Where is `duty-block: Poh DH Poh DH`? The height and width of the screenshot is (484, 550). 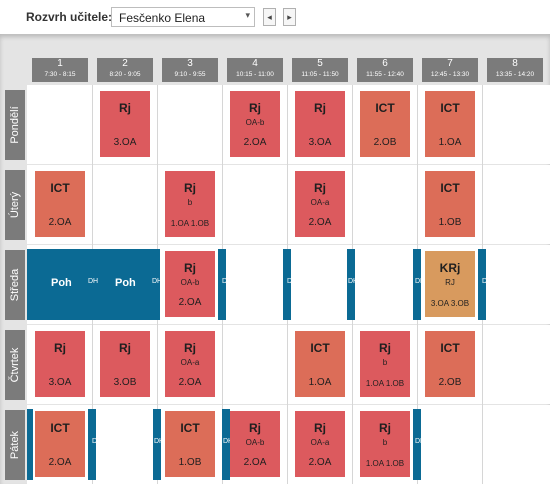
duty-block: Poh DH Poh DH is located at coordinates (94, 284).